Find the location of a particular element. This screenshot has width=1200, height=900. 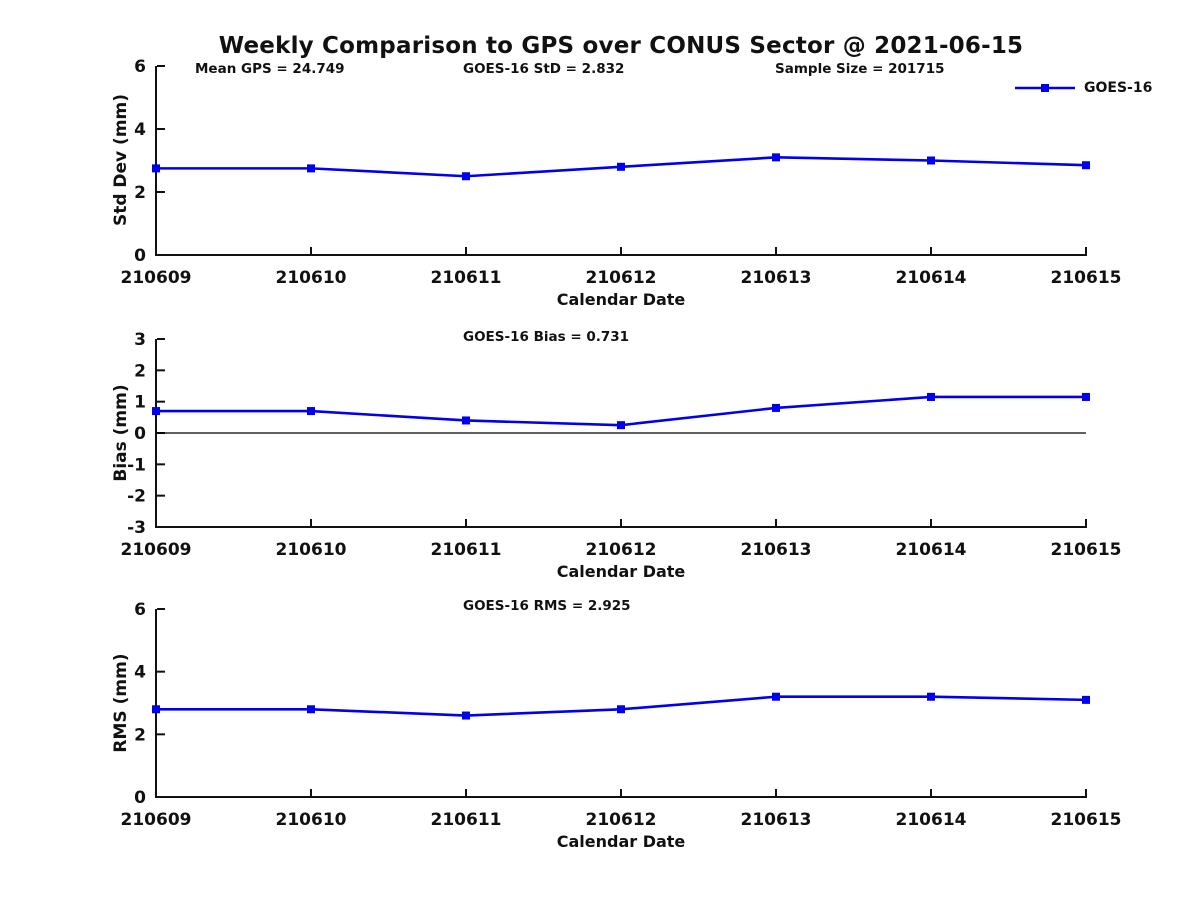

legend-line-marker-icon is located at coordinates (1045, 88).